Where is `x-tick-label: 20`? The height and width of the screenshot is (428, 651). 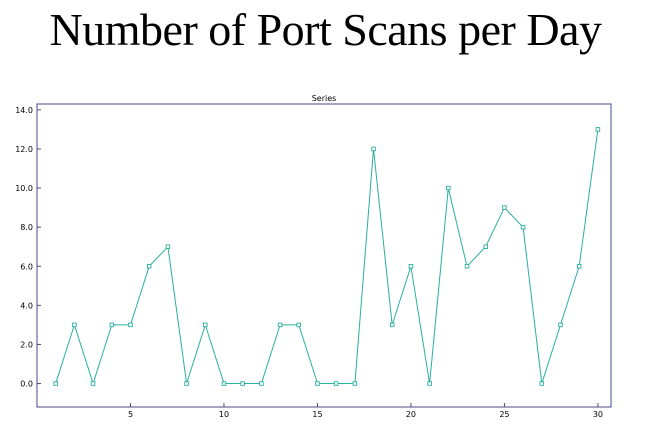
x-tick-label: 20 is located at coordinates (411, 414).